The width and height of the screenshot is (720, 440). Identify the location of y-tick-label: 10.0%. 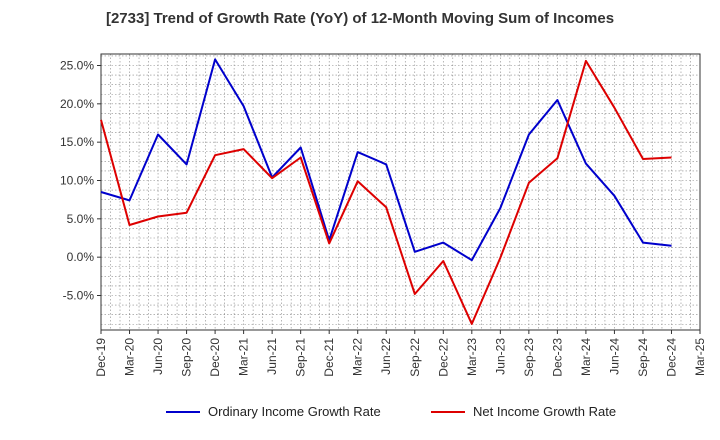
(77, 181).